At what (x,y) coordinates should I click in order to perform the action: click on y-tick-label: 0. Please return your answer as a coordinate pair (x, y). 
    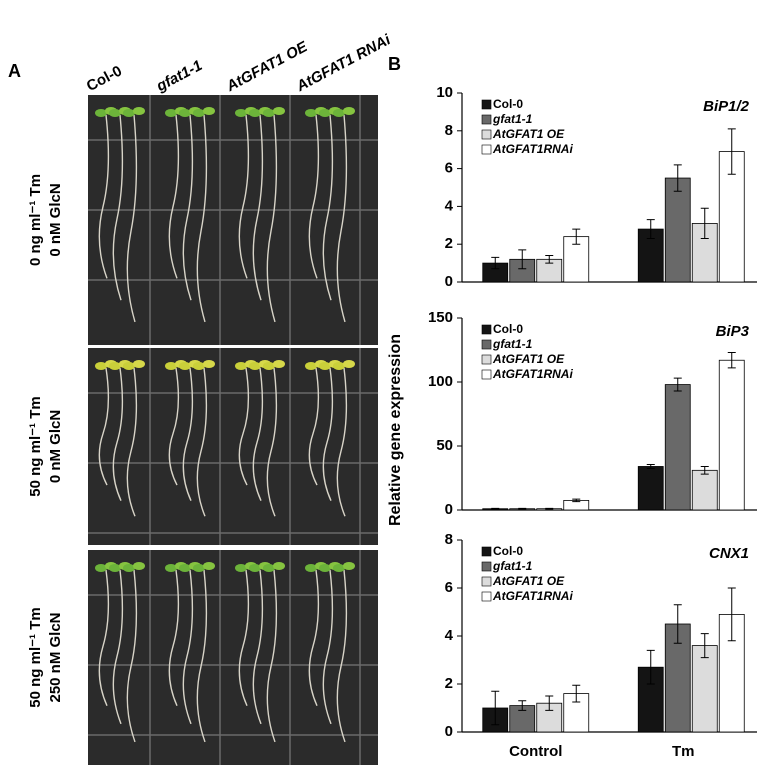
    Looking at the image, I should click on (449, 731).